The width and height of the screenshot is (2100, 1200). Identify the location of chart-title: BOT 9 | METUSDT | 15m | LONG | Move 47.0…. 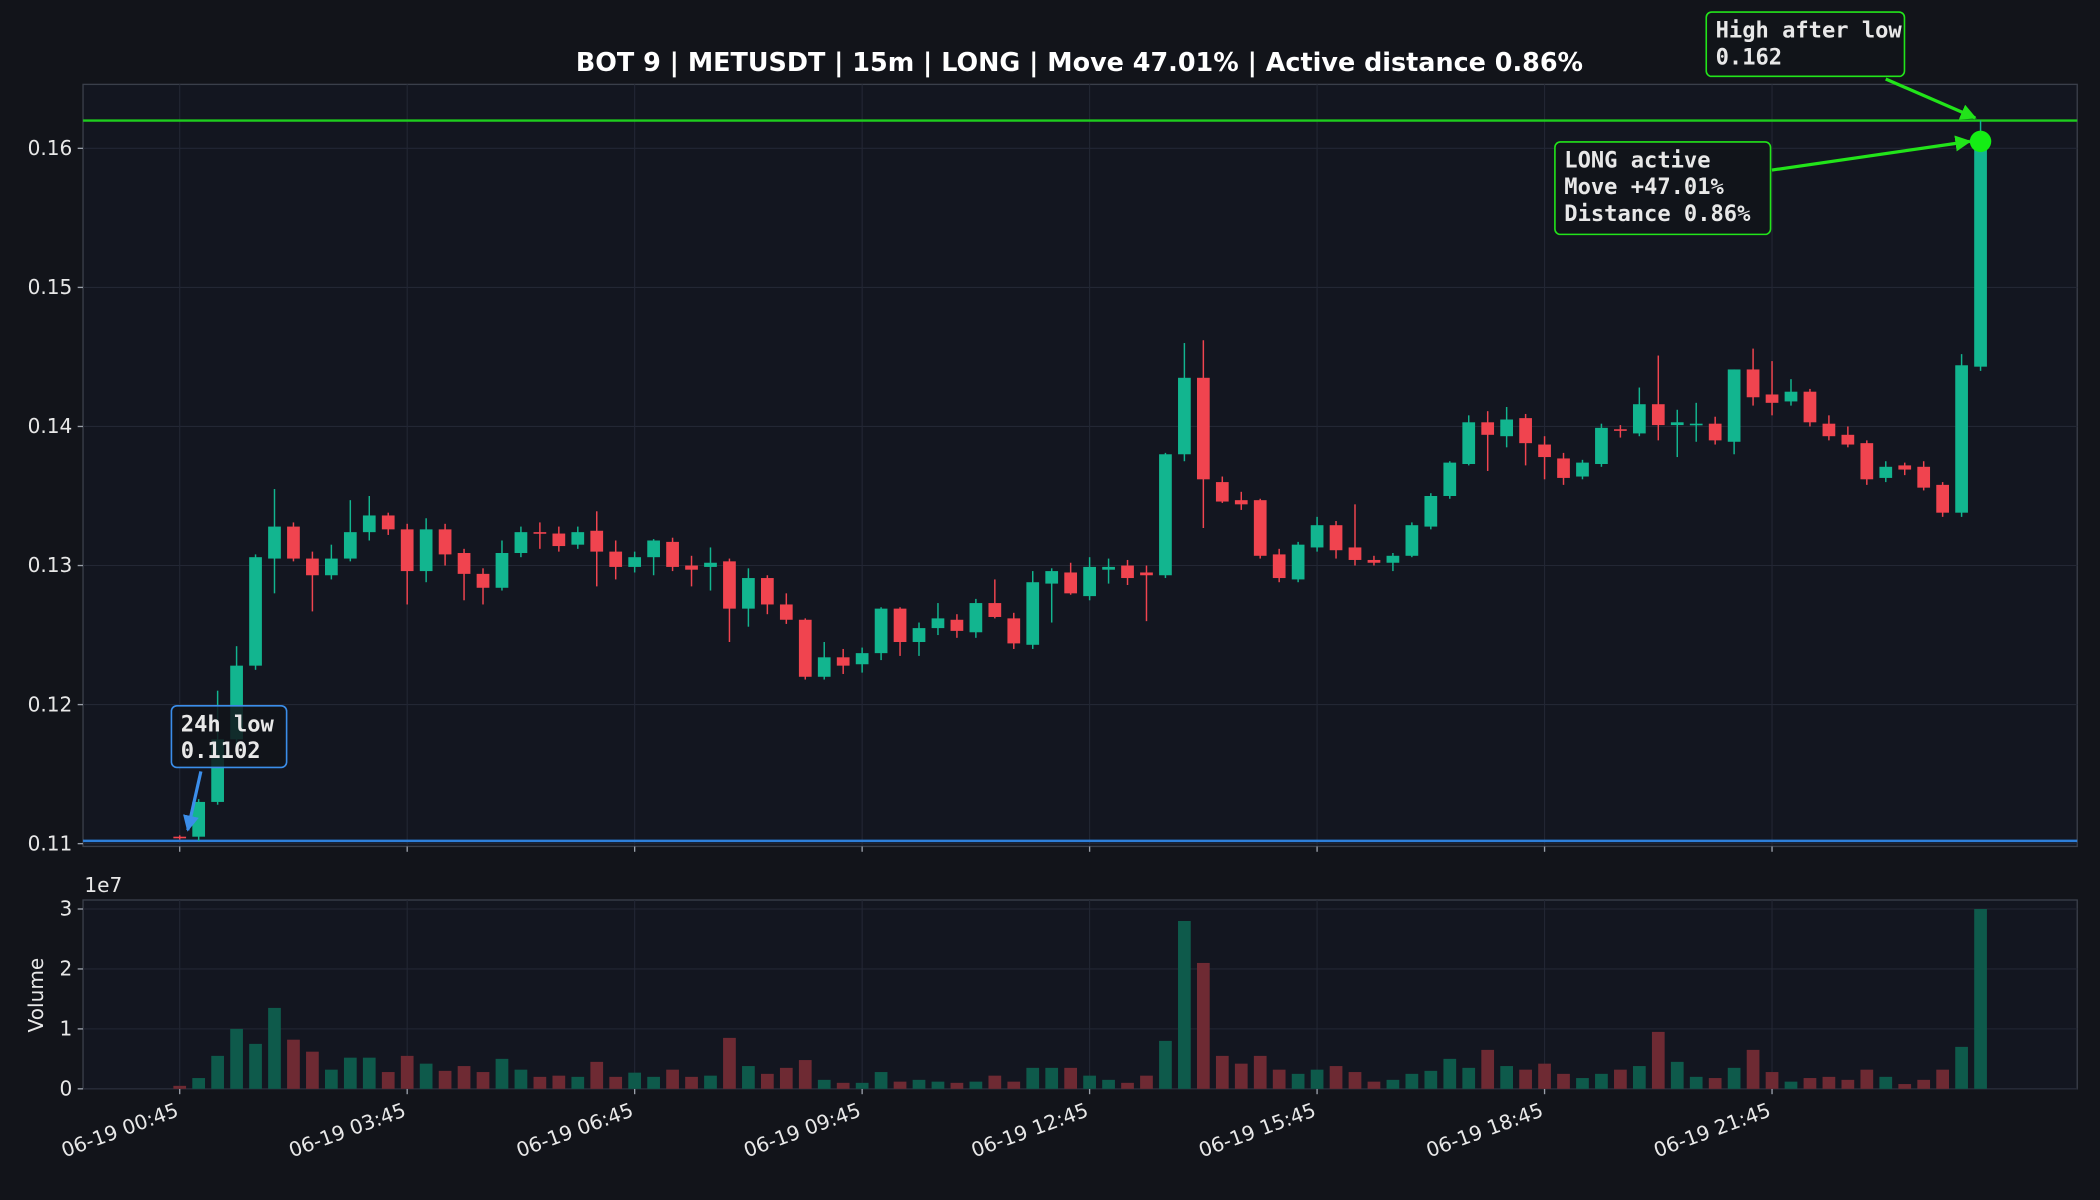
(1079, 62).